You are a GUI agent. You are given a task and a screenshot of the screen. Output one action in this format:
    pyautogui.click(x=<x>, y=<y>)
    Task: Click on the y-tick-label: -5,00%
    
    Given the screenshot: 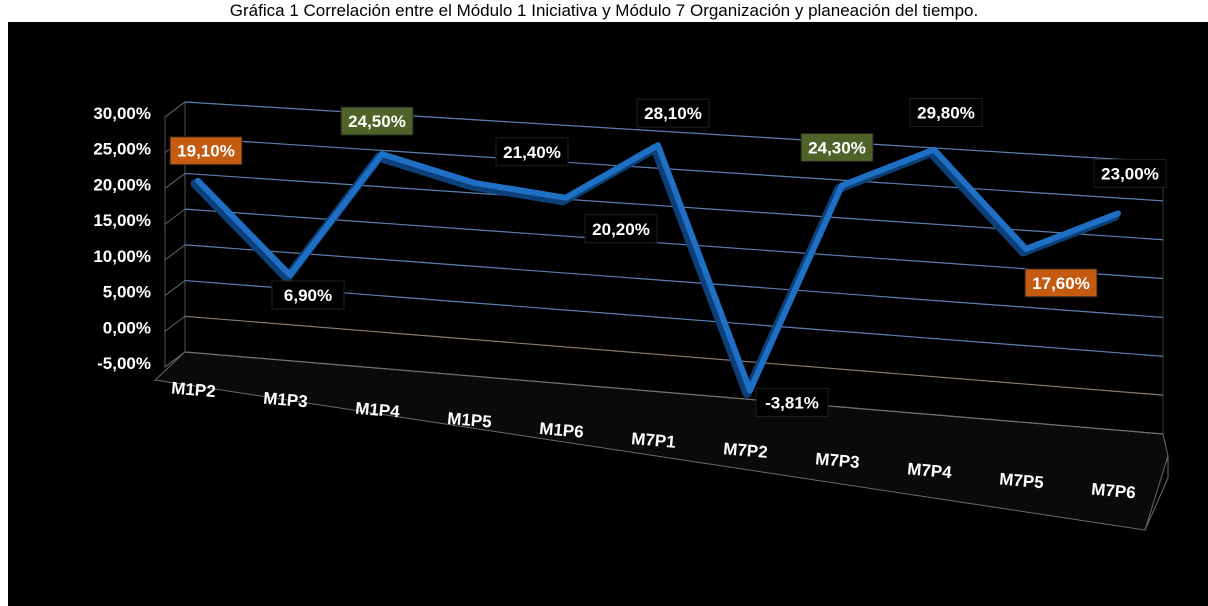 What is the action you would take?
    pyautogui.click(x=124, y=363)
    